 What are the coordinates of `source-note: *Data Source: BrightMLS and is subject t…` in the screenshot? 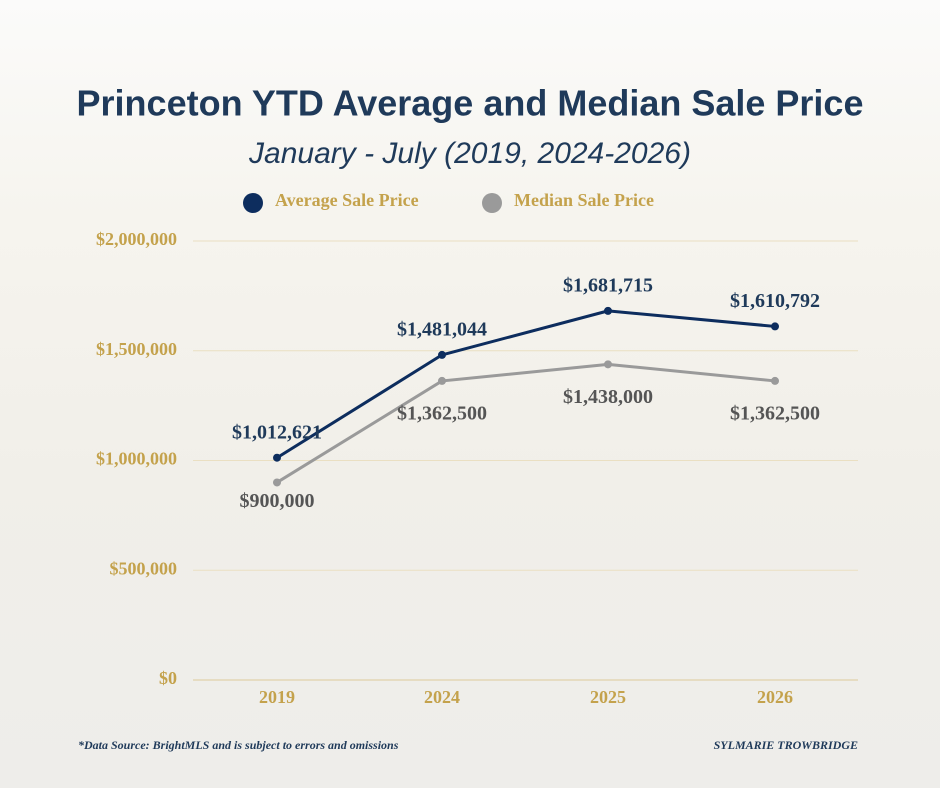 It's located at (238, 745).